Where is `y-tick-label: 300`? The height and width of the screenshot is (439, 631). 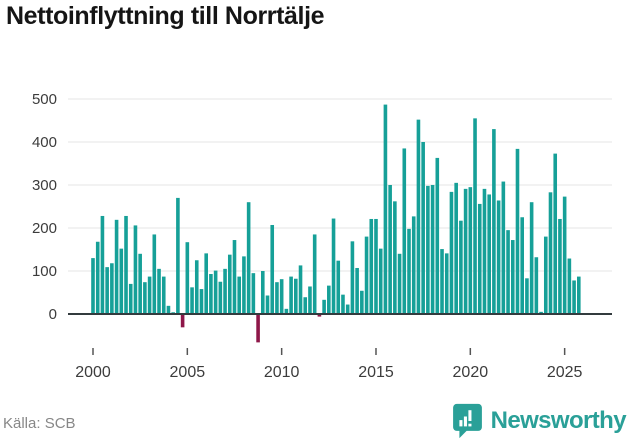 y-tick-label: 300 is located at coordinates (44, 185).